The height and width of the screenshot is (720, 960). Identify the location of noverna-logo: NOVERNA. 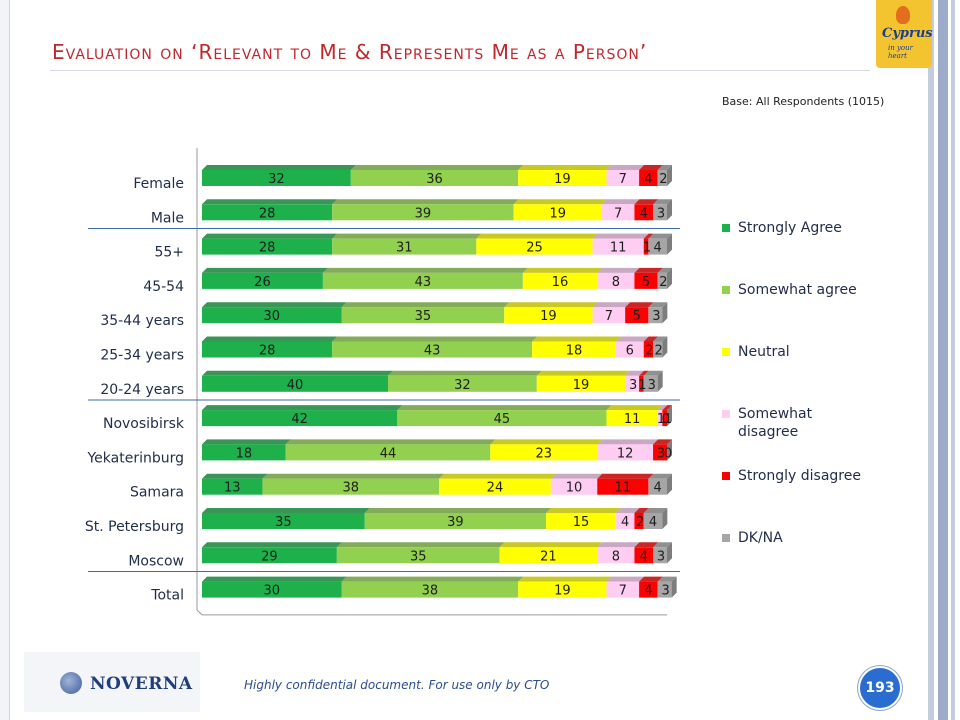
(112, 682).